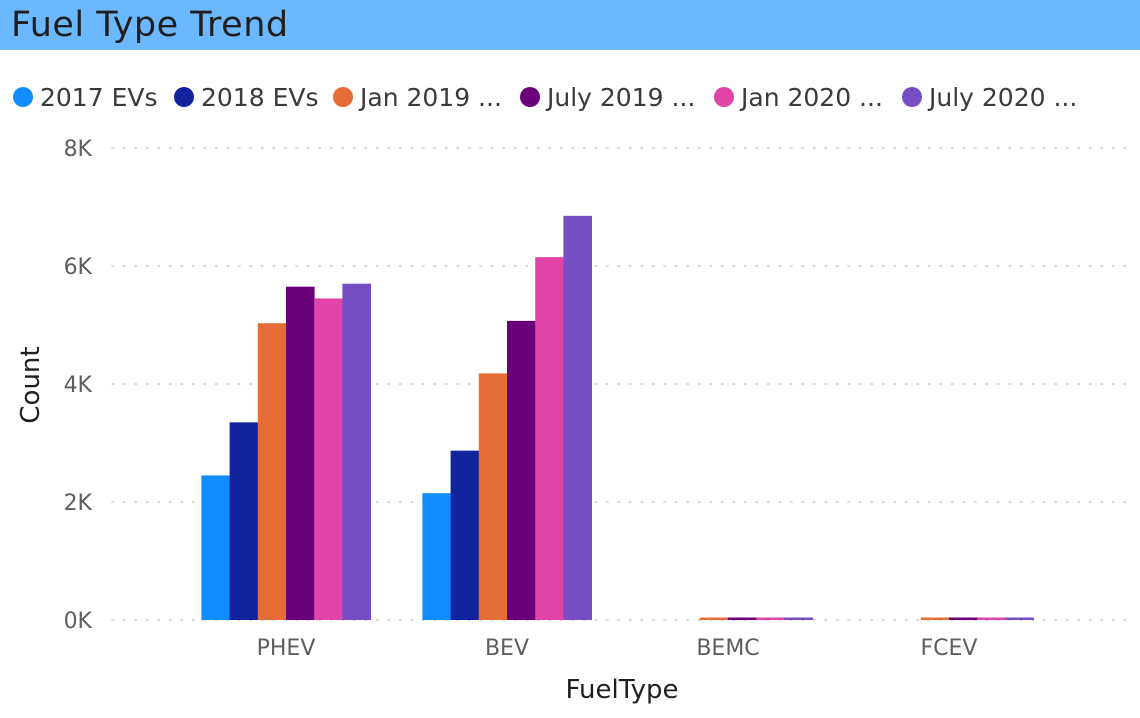 This screenshot has width=1140, height=718. What do you see at coordinates (78, 267) in the screenshot?
I see `y-tick-label: 6K` at bounding box center [78, 267].